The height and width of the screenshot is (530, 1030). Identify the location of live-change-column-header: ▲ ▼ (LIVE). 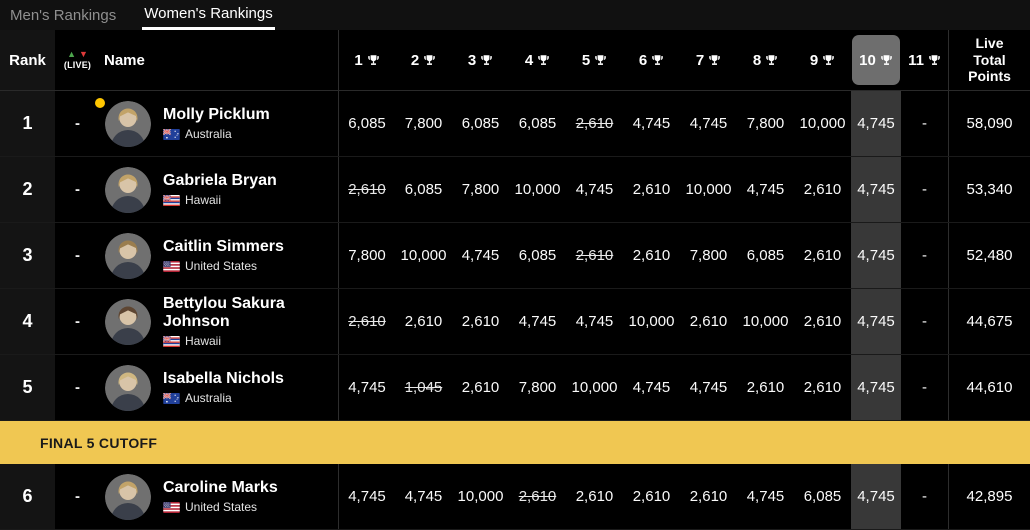
(77, 60).